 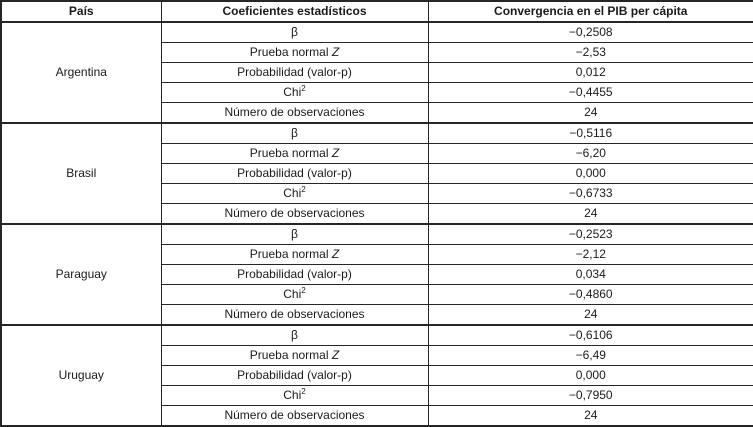 What do you see at coordinates (590, 72) in the screenshot?
I see `stat-value-cell: 0,012` at bounding box center [590, 72].